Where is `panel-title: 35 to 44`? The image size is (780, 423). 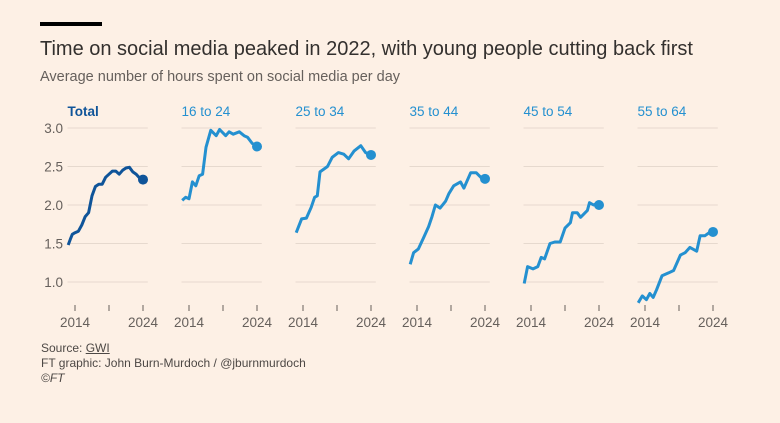
panel-title: 35 to 44 is located at coordinates (434, 111).